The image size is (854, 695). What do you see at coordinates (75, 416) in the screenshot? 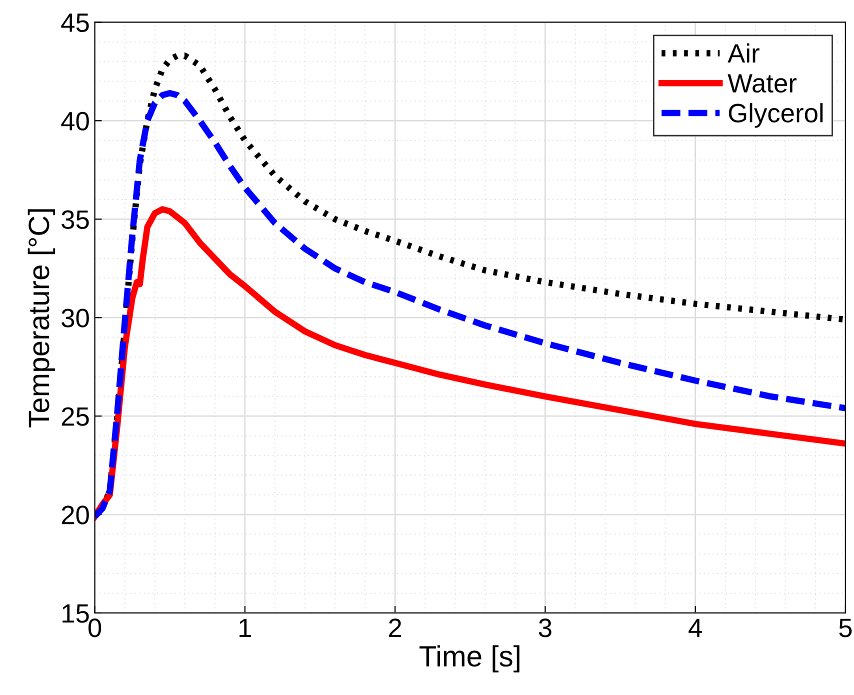
I see `y-tick-label: 25` at bounding box center [75, 416].